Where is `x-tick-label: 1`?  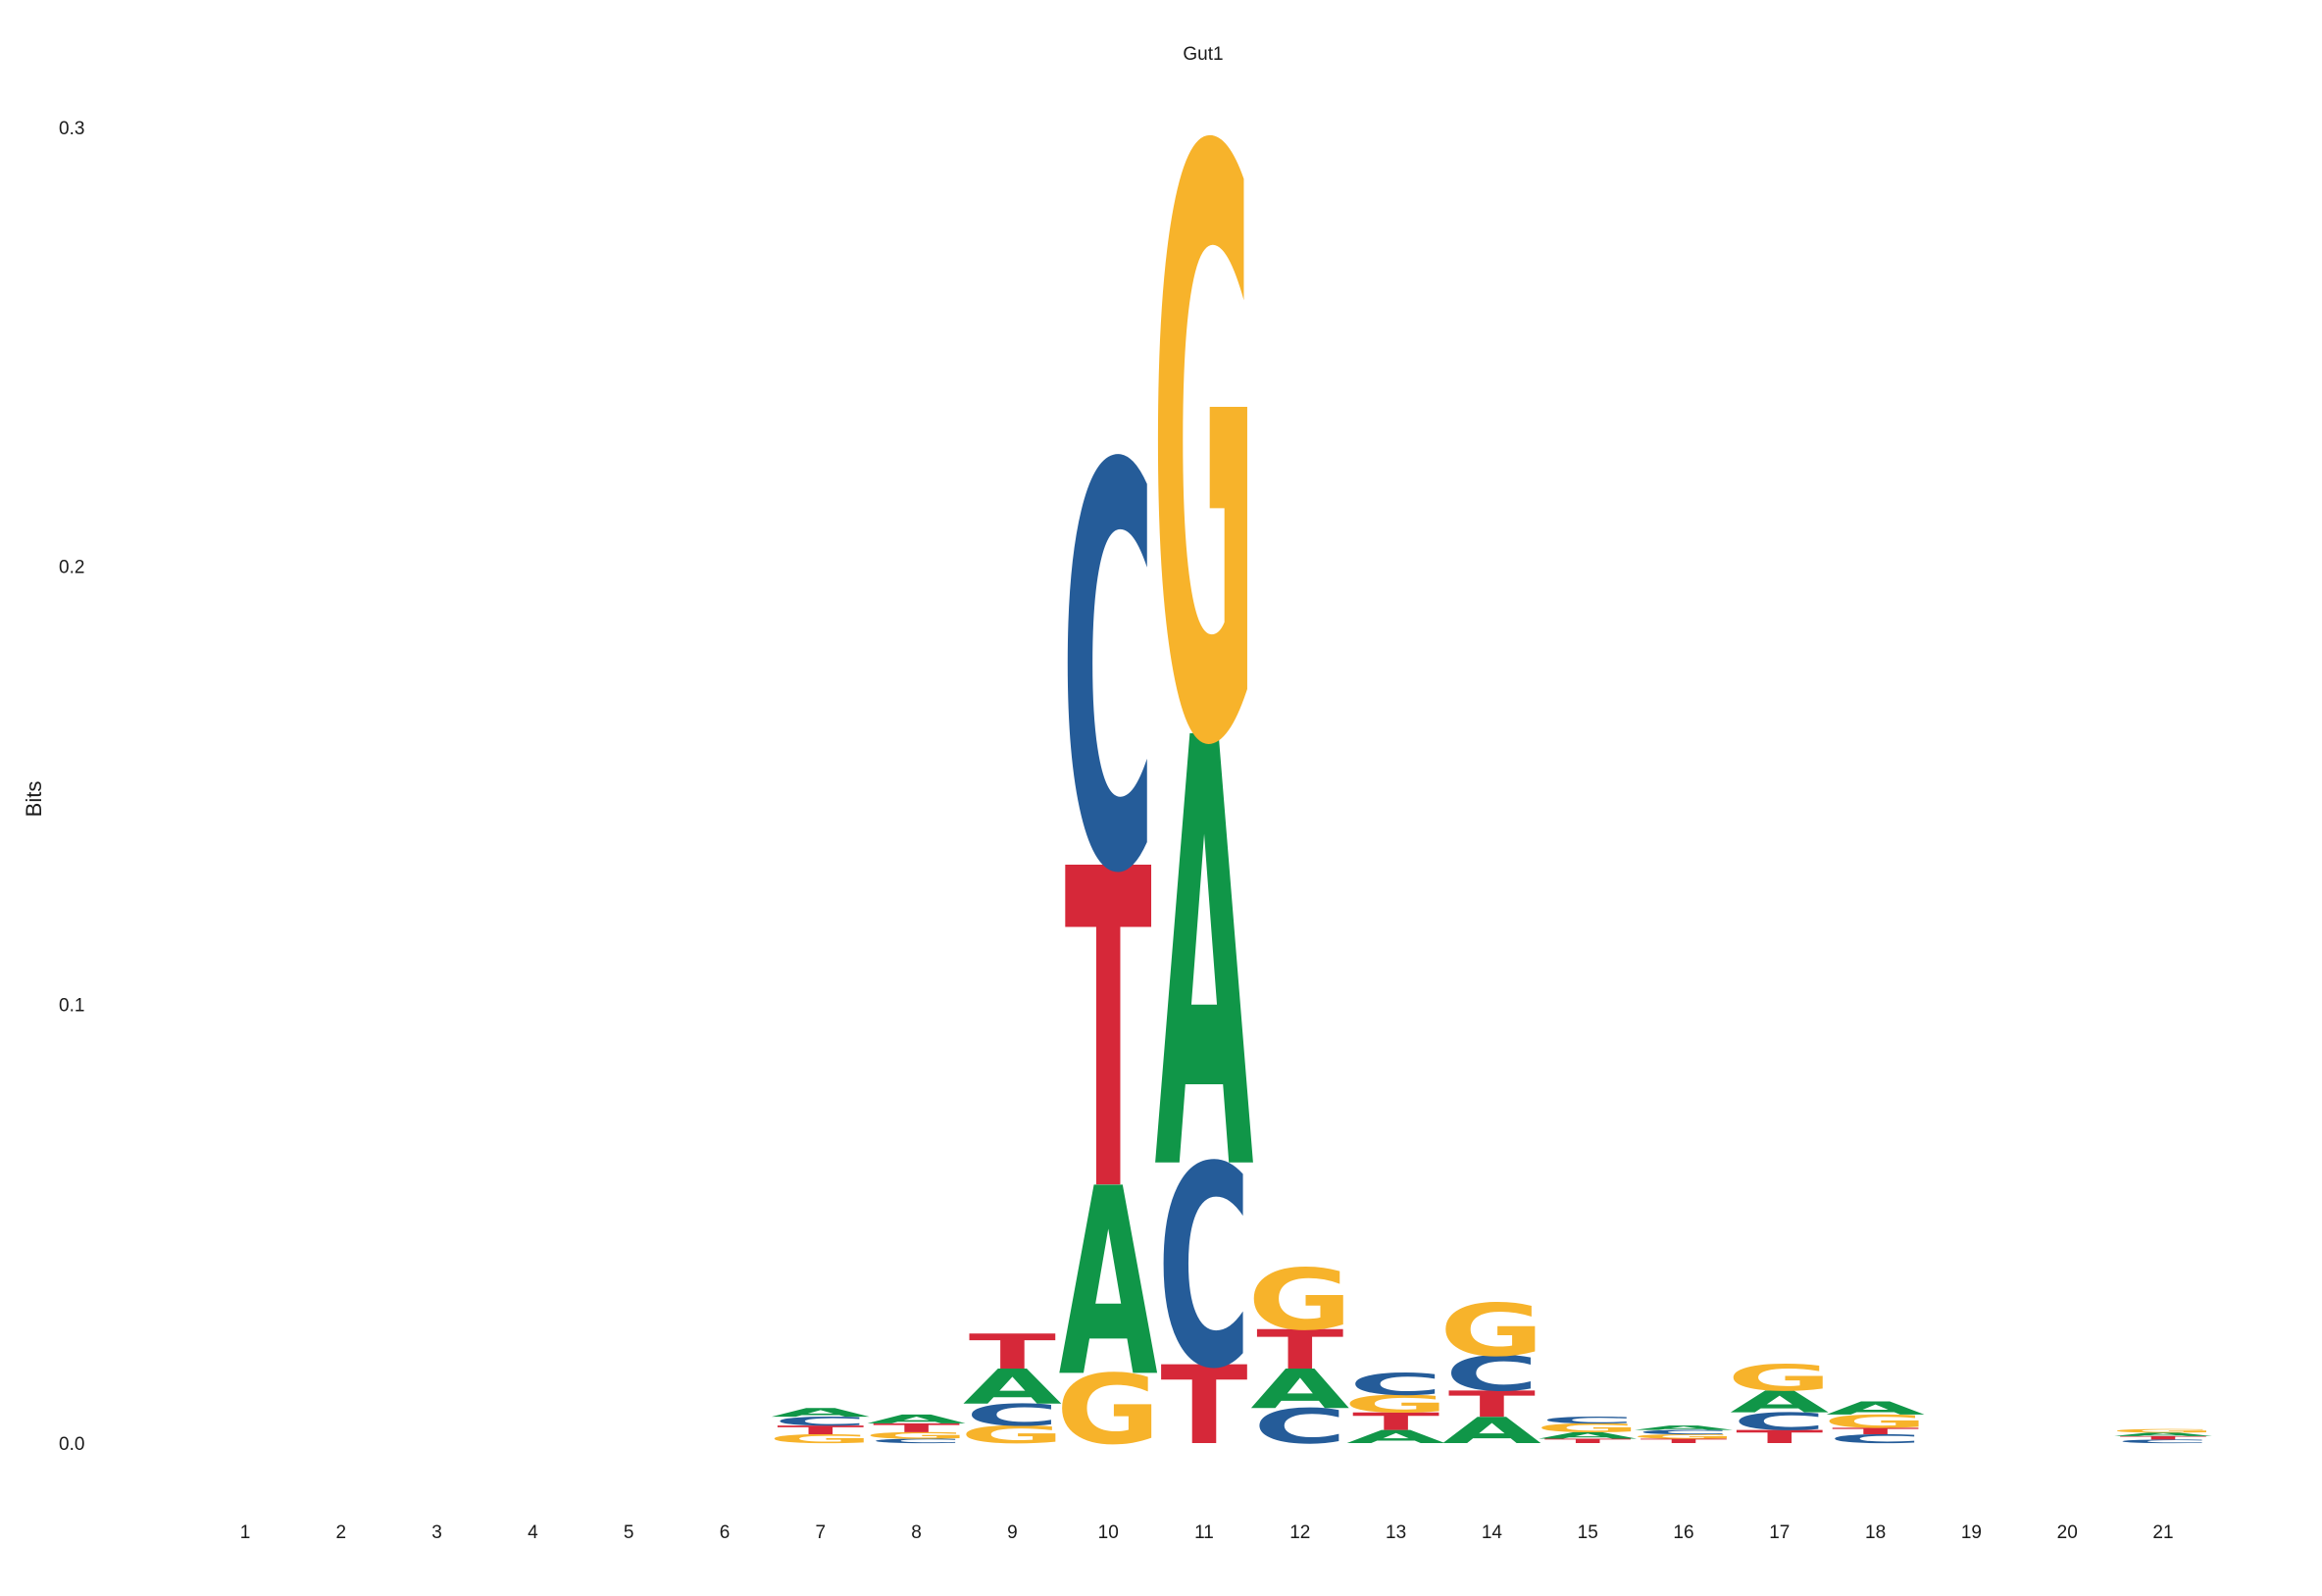
x-tick-label: 1 is located at coordinates (245, 1532).